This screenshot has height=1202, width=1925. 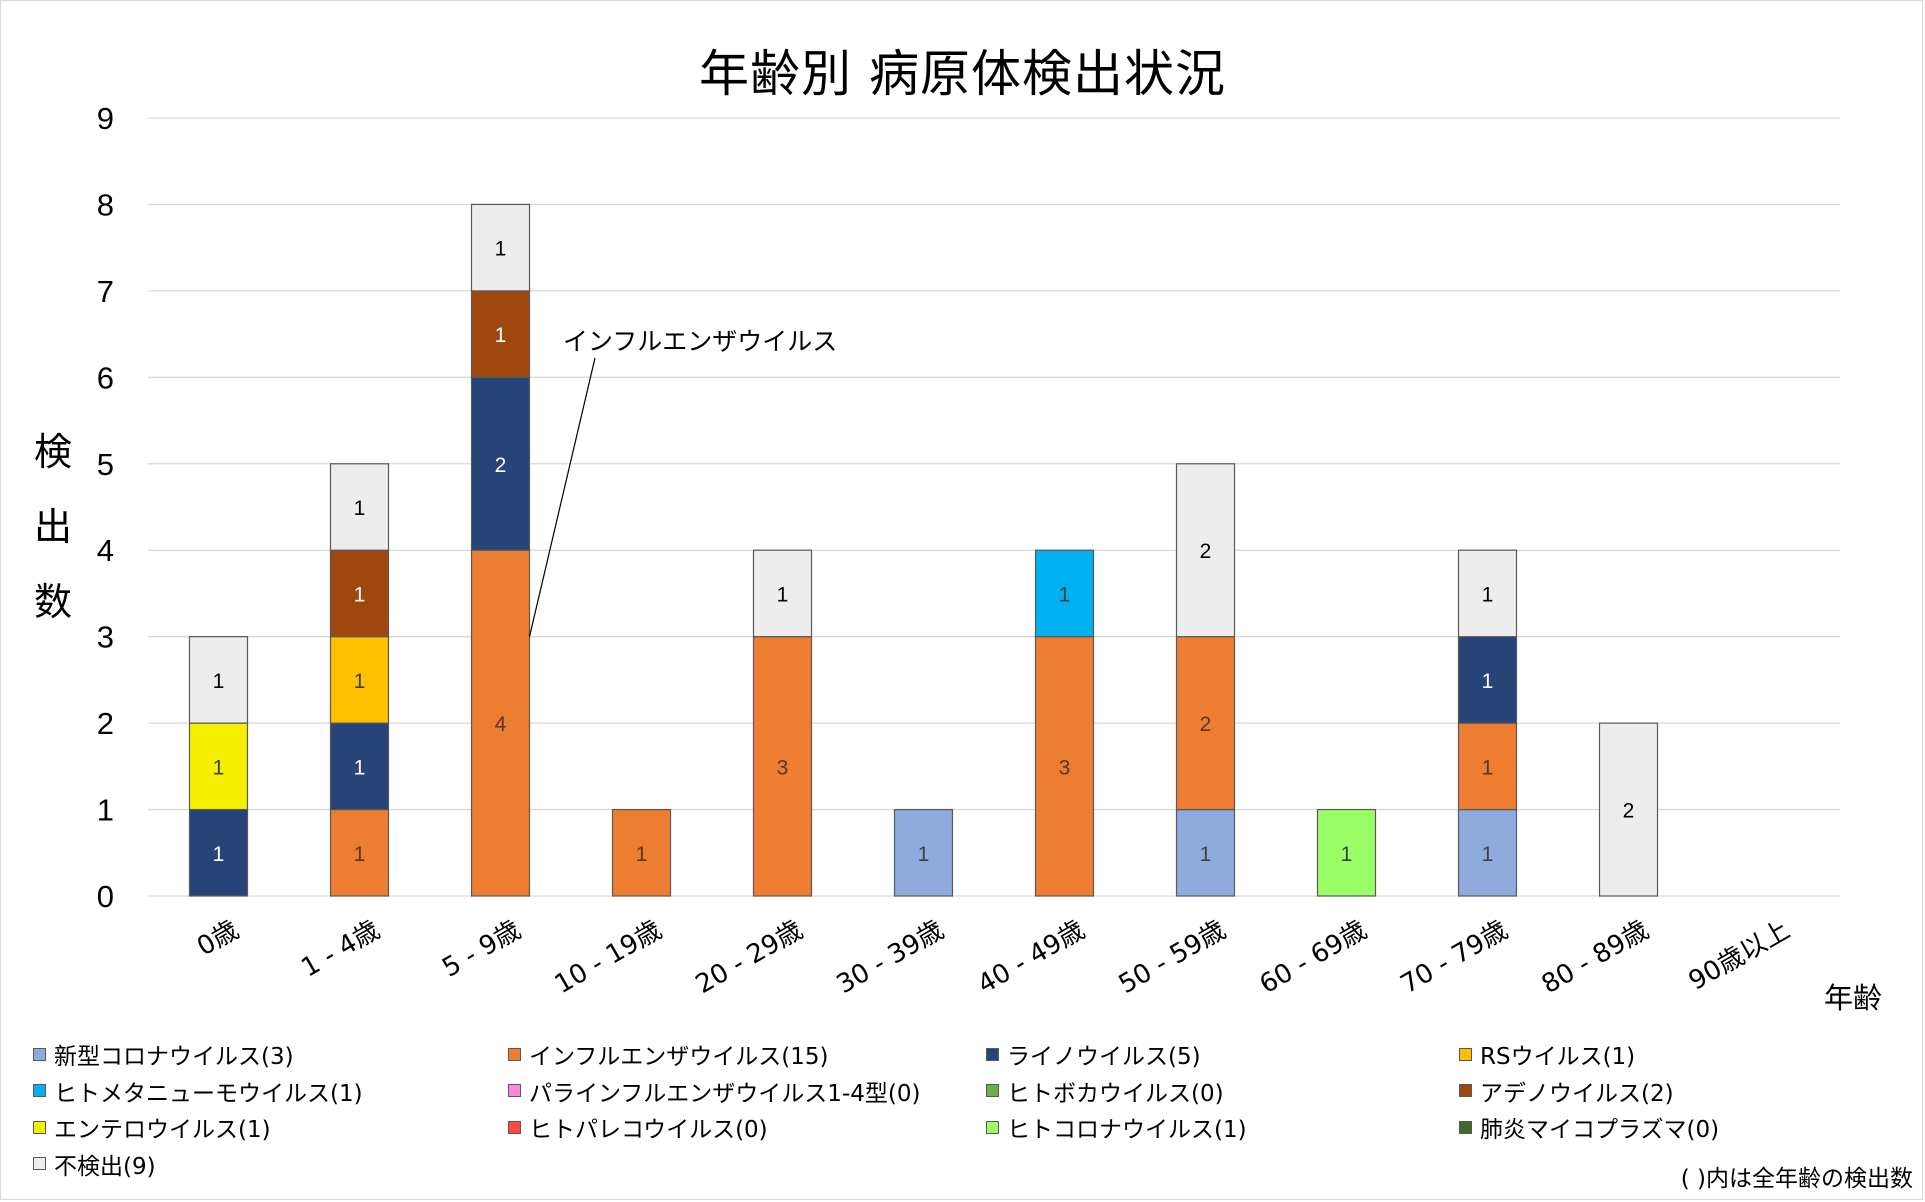 What do you see at coordinates (1127, 1130) in the screenshot?
I see `legend-label: ヒトコロナウイルス(1)` at bounding box center [1127, 1130].